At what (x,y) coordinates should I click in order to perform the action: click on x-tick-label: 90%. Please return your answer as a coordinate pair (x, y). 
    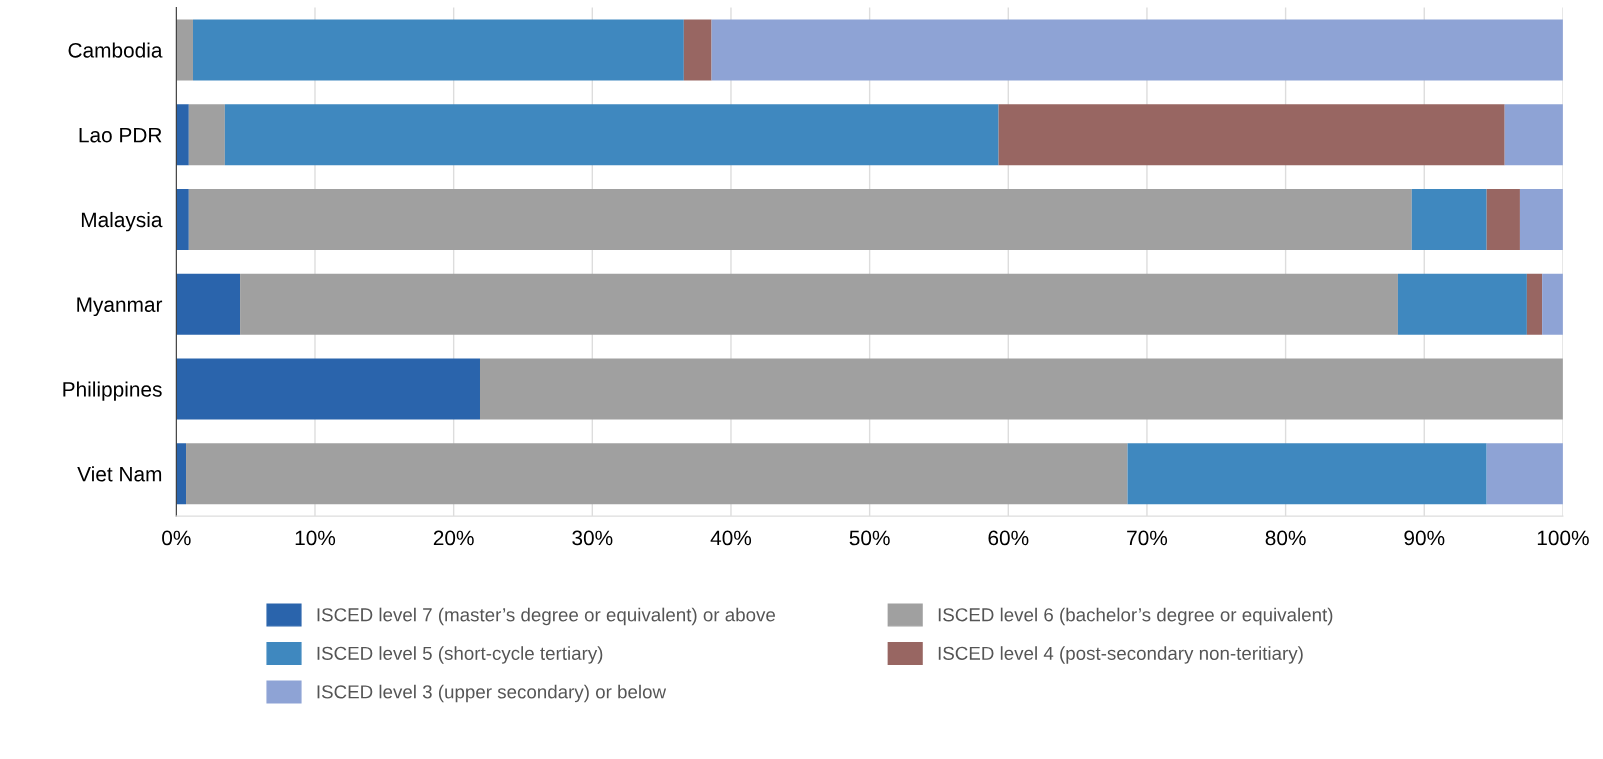
    Looking at the image, I should click on (1424, 538).